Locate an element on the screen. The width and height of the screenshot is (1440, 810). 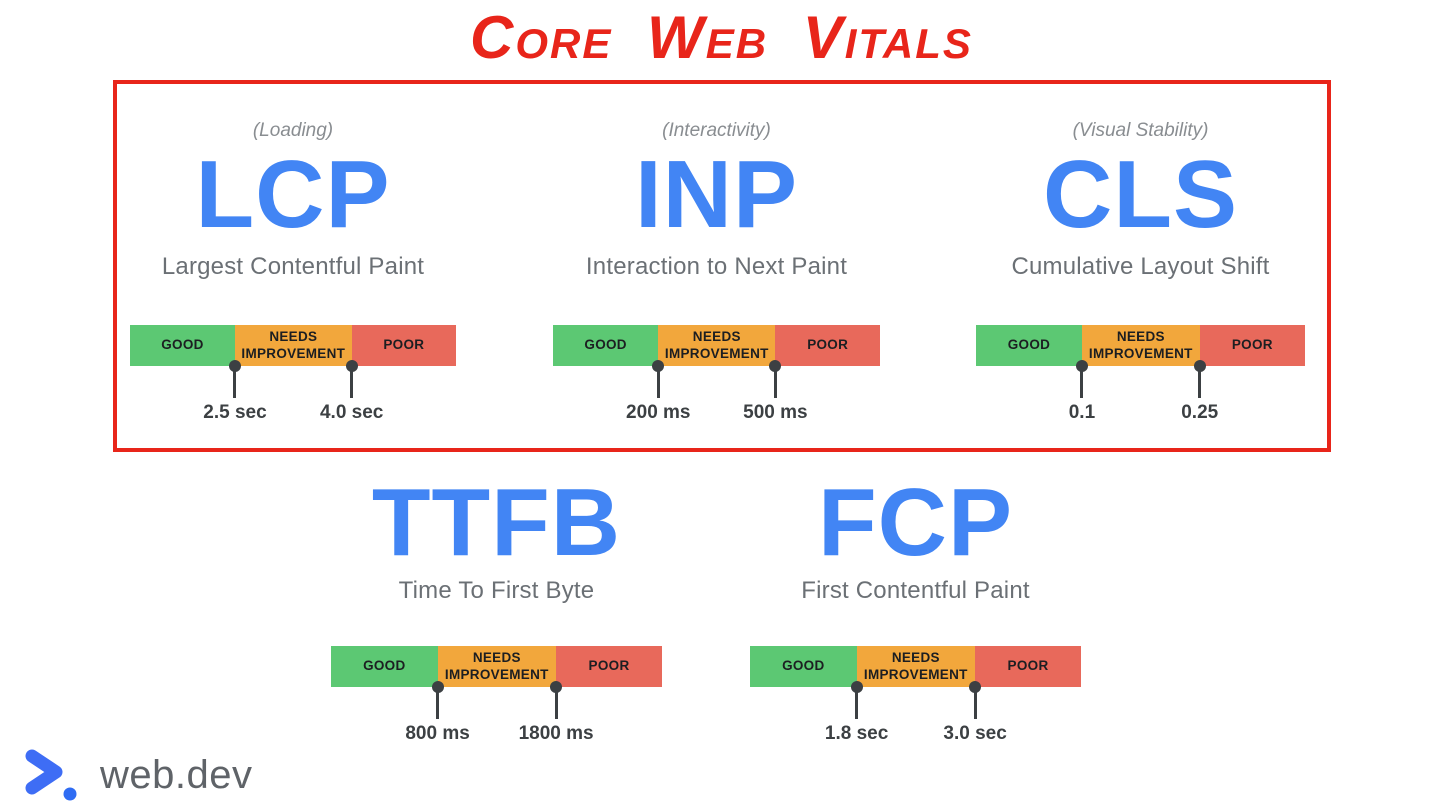
webdev-brand: web.dev is located at coordinates (138, 775).